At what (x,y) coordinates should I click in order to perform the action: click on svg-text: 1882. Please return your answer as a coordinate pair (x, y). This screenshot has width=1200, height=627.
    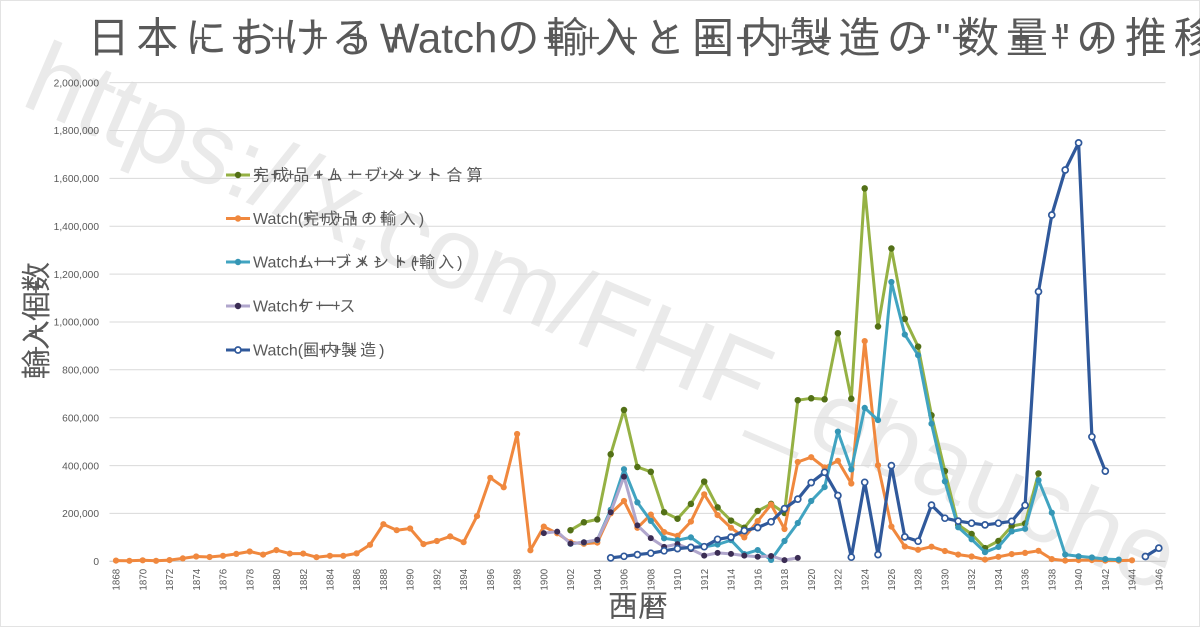
    Looking at the image, I should click on (304, 580).